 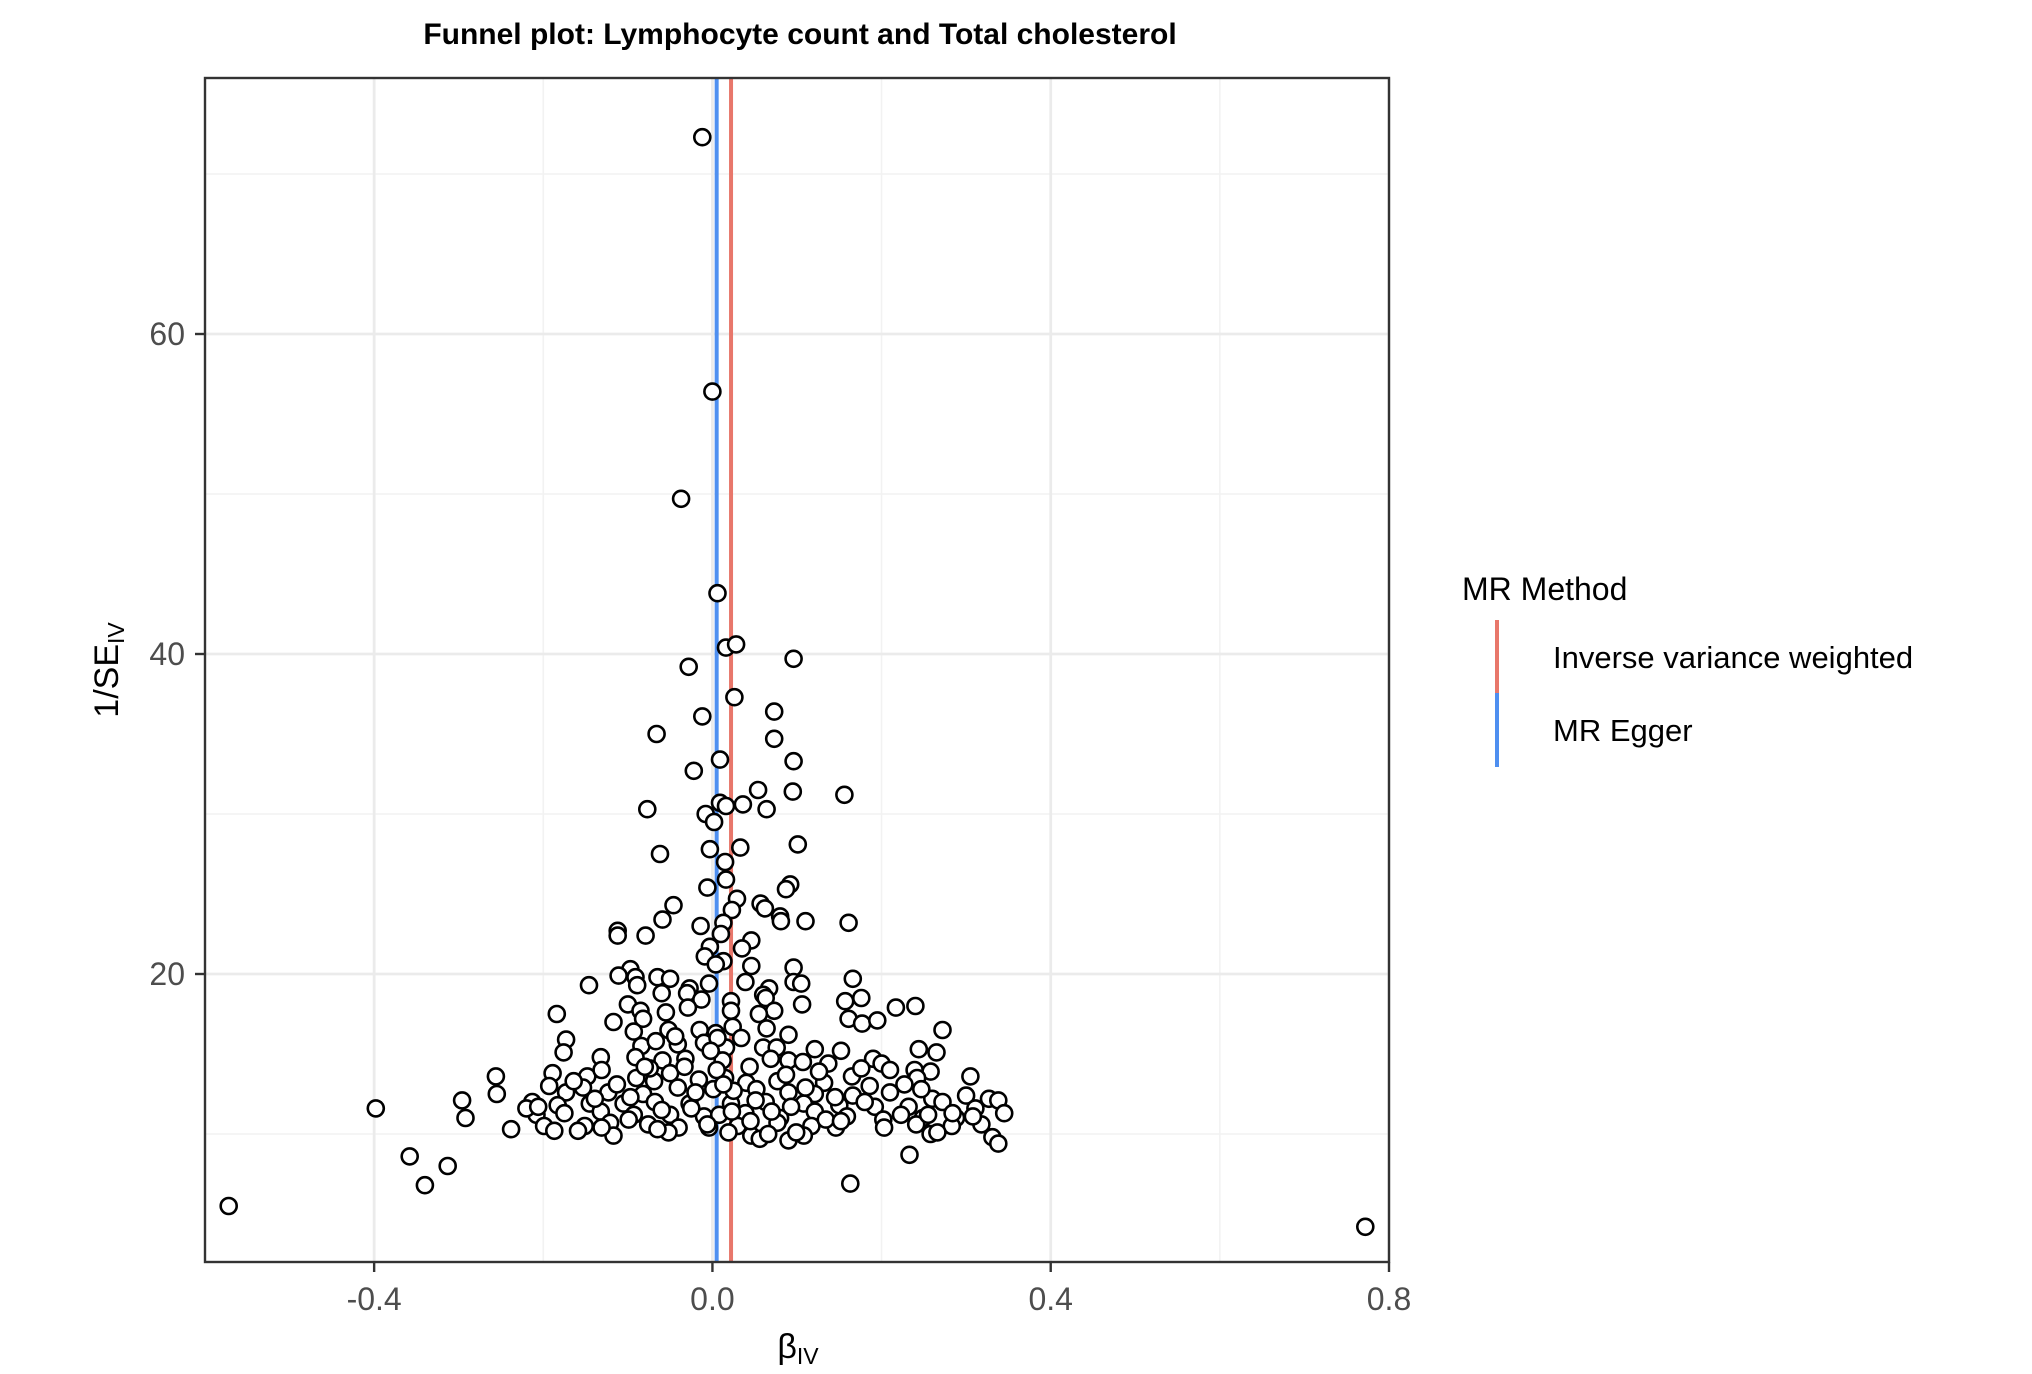 What do you see at coordinates (787, 1347) in the screenshot?
I see `x-axis-title-main: β` at bounding box center [787, 1347].